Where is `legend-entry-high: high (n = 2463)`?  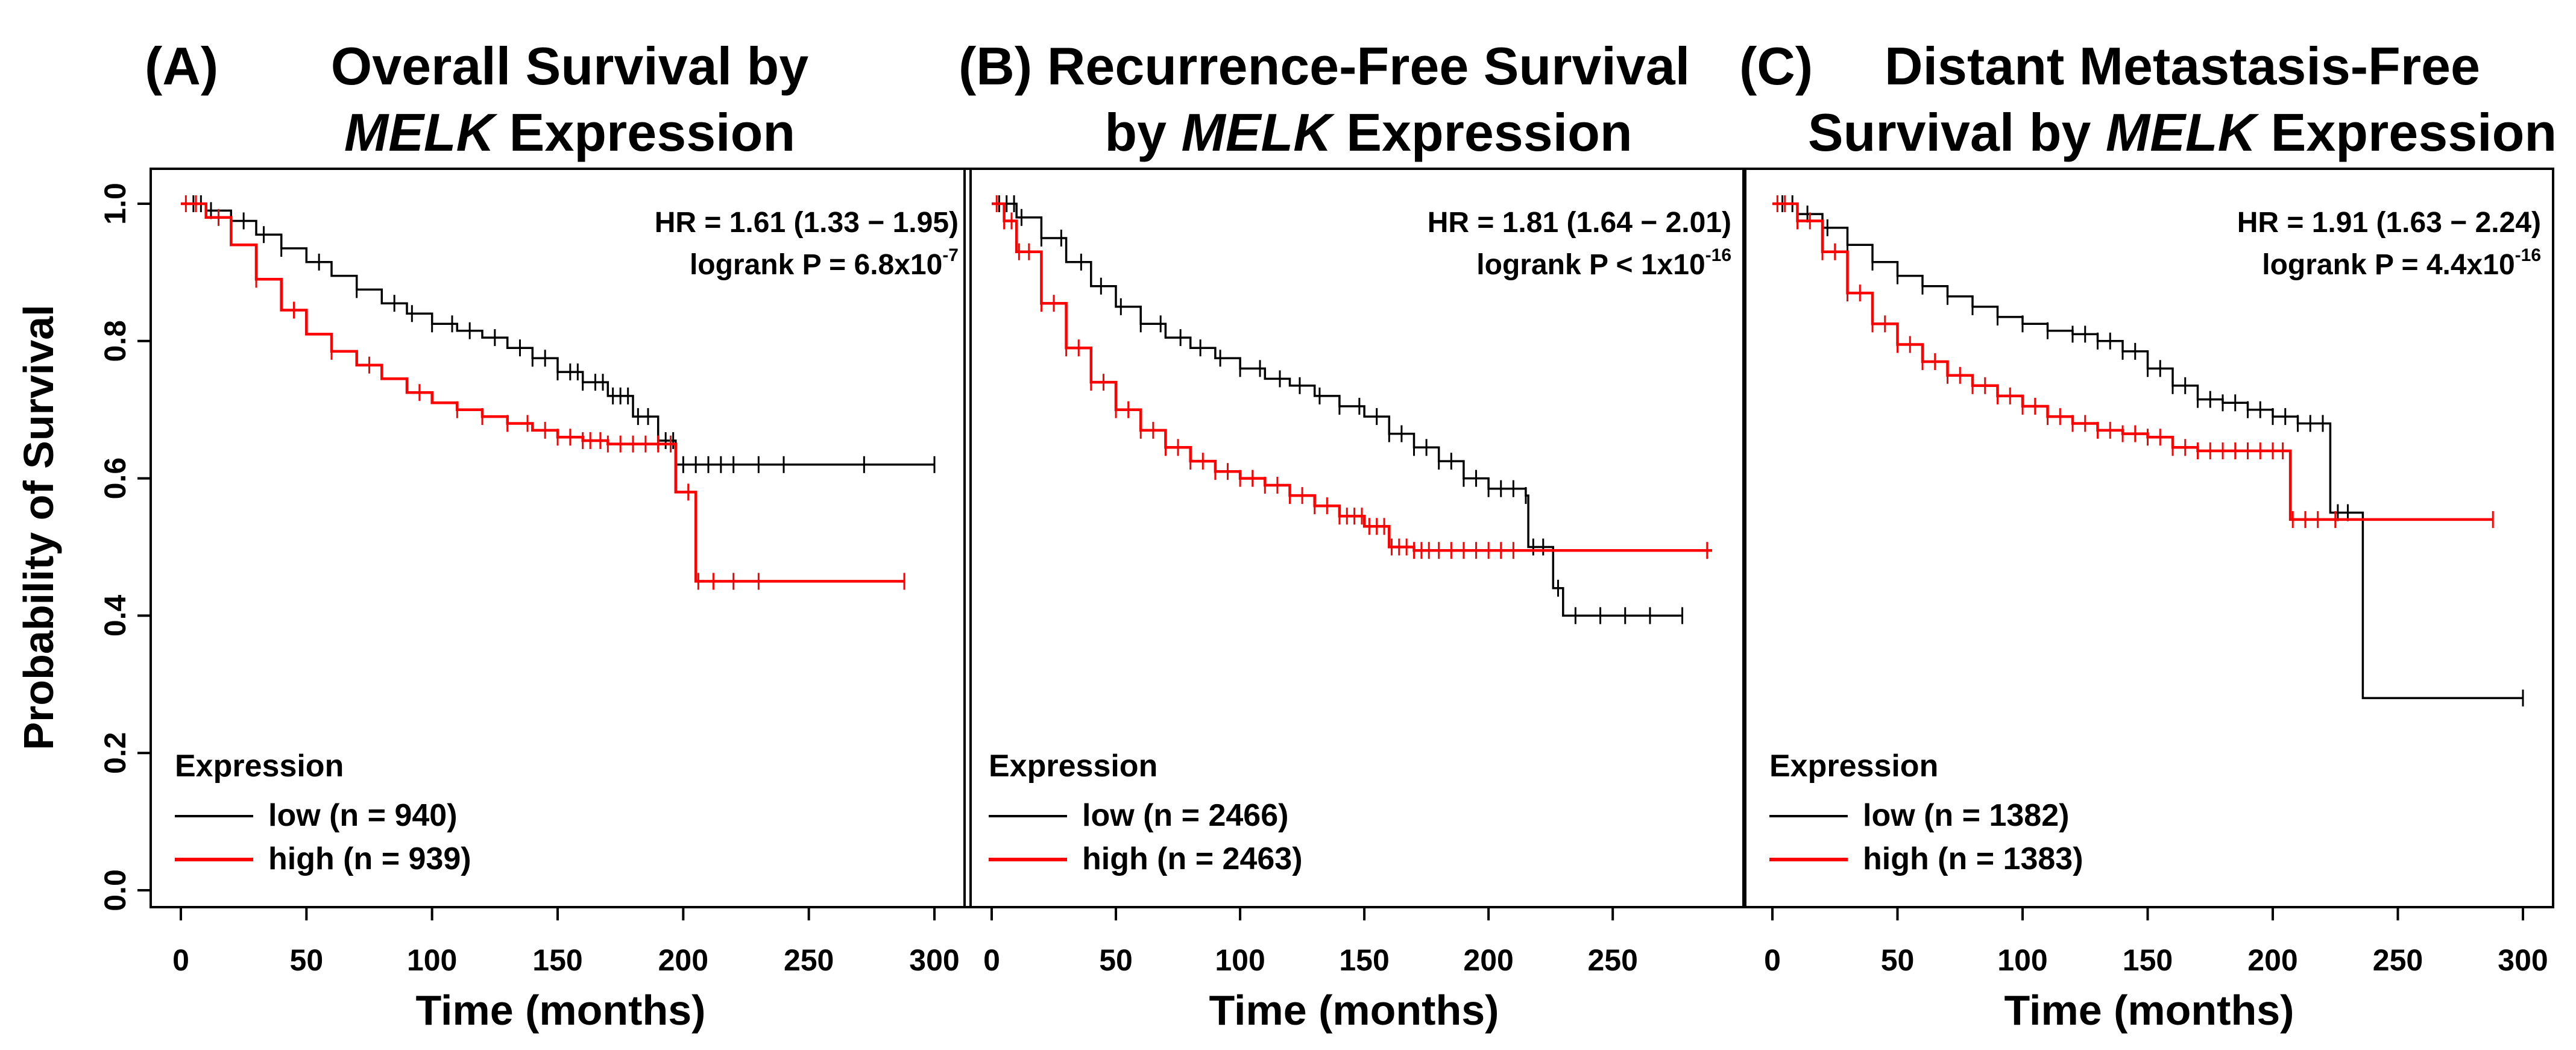
legend-entry-high: high (n = 2463) is located at coordinates (1192, 858).